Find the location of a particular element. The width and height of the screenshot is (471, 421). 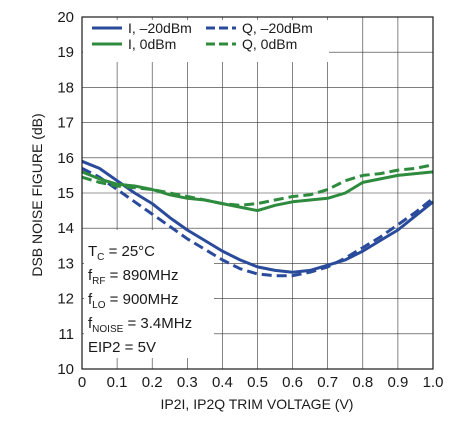

condition-line: TC = 25°C is located at coordinates (121, 253).